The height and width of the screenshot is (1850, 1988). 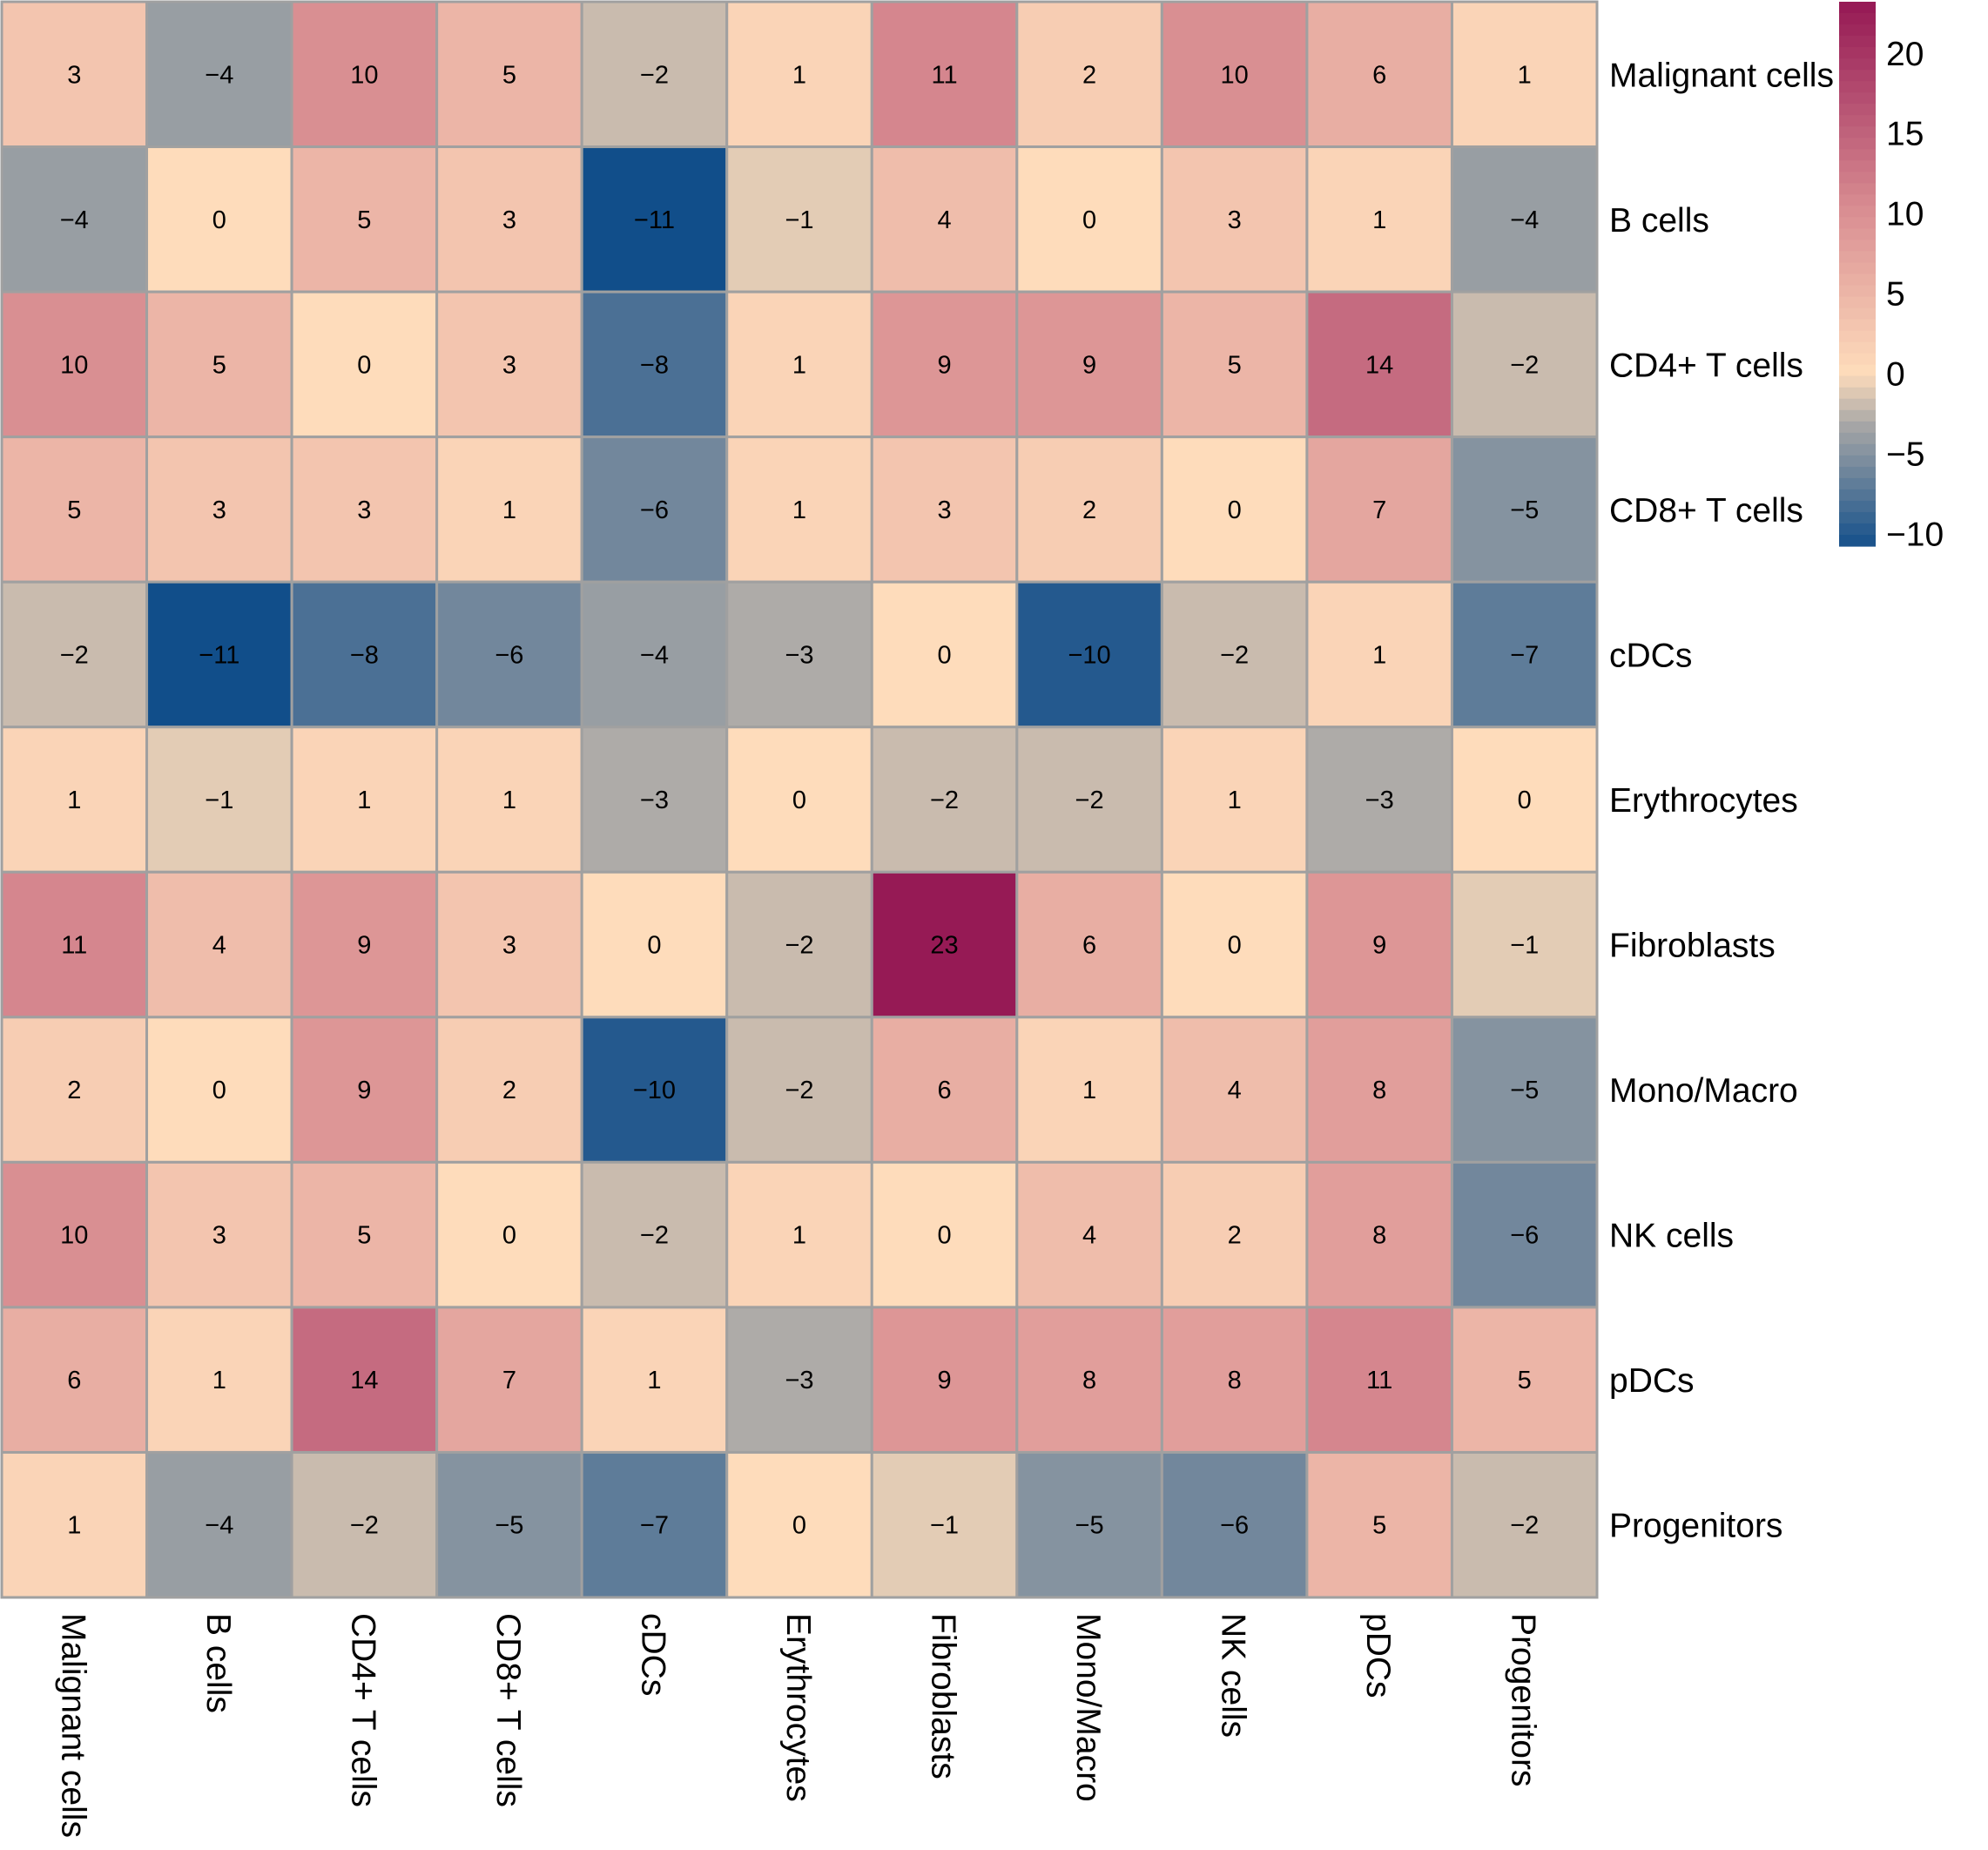 I want to click on colorbar-tick-label: 0, so click(x=1895, y=374).